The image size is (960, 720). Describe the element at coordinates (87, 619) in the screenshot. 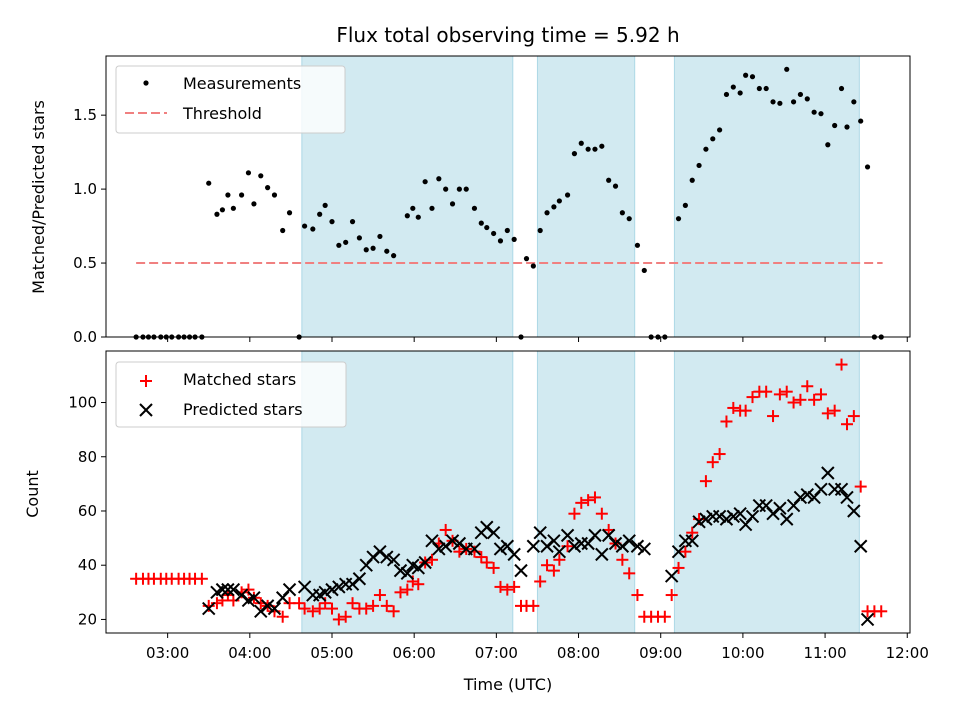

I see `bottom-y-tick-label: 20` at that location.